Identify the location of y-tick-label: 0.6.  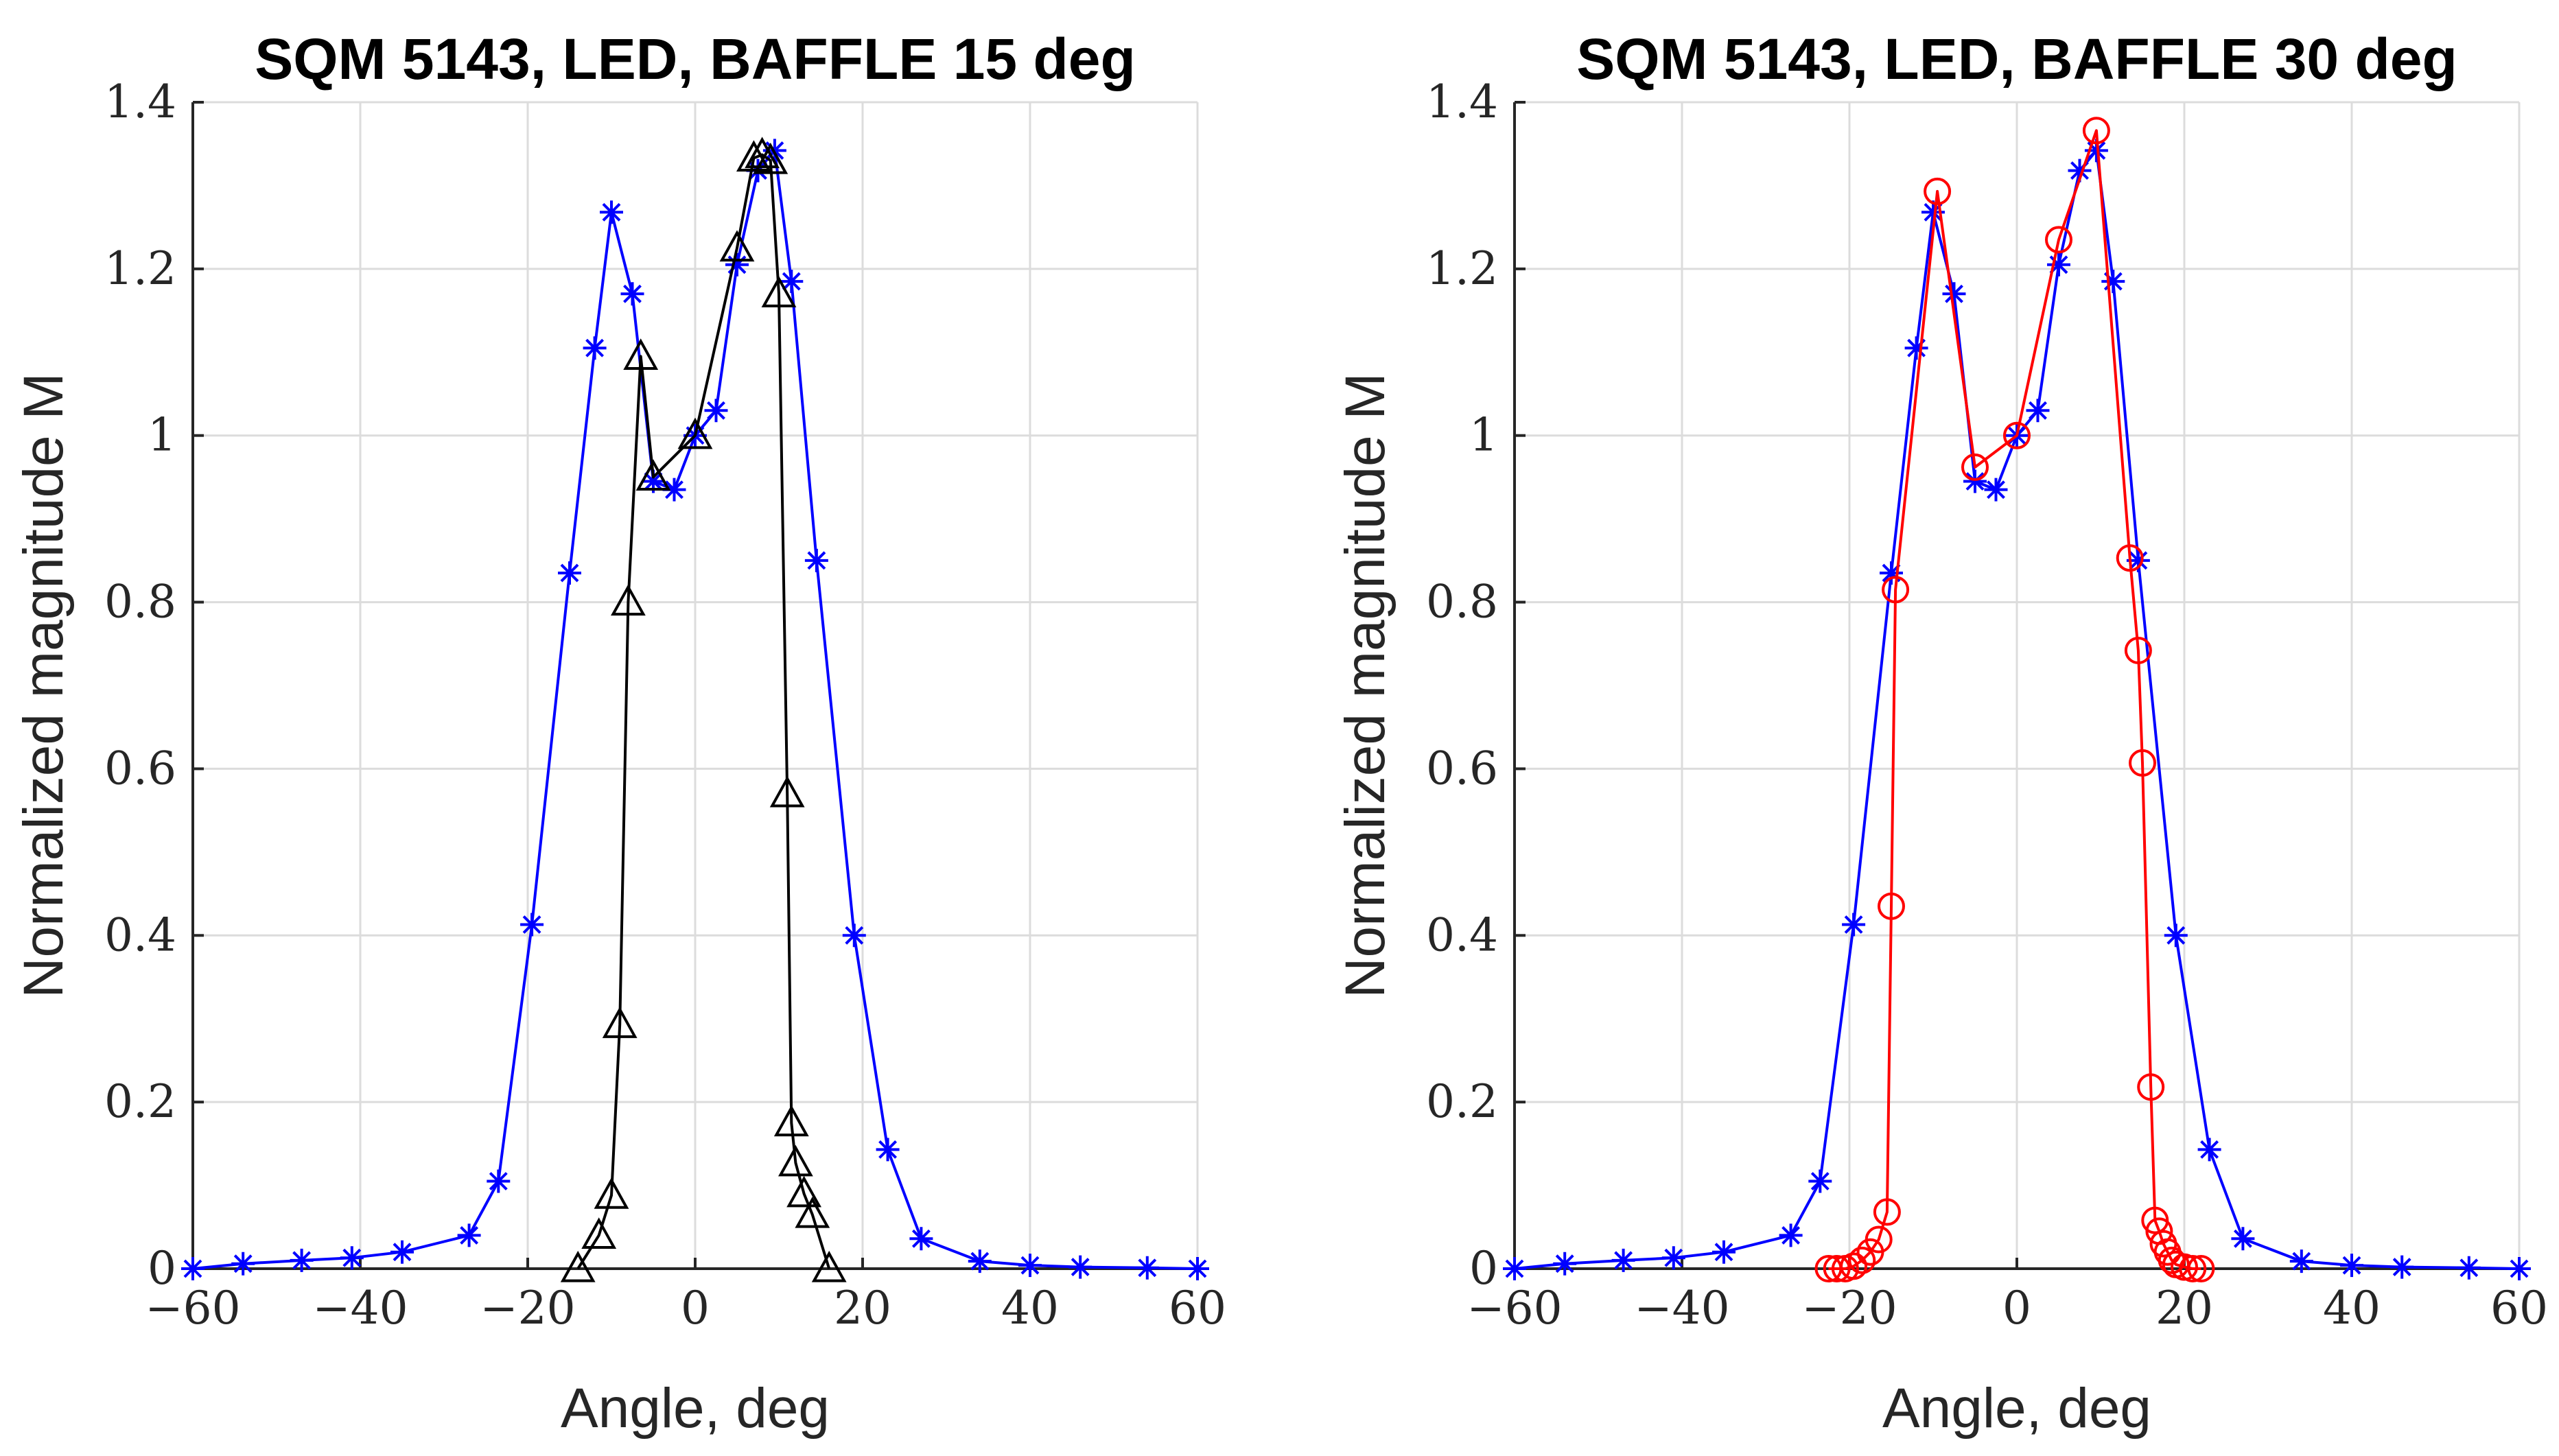
(1462, 768).